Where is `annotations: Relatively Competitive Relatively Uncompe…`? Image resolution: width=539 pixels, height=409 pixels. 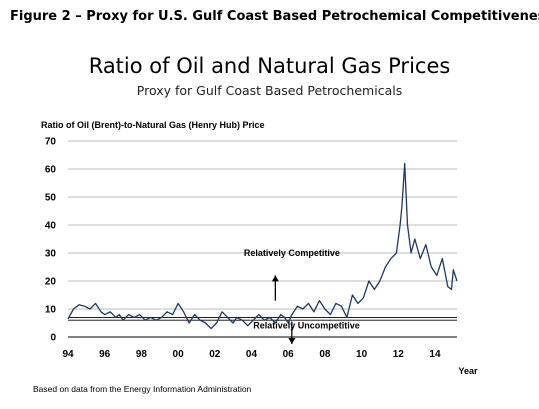
annotations: Relatively Competitive Relatively Uncompe… is located at coordinates (302, 296).